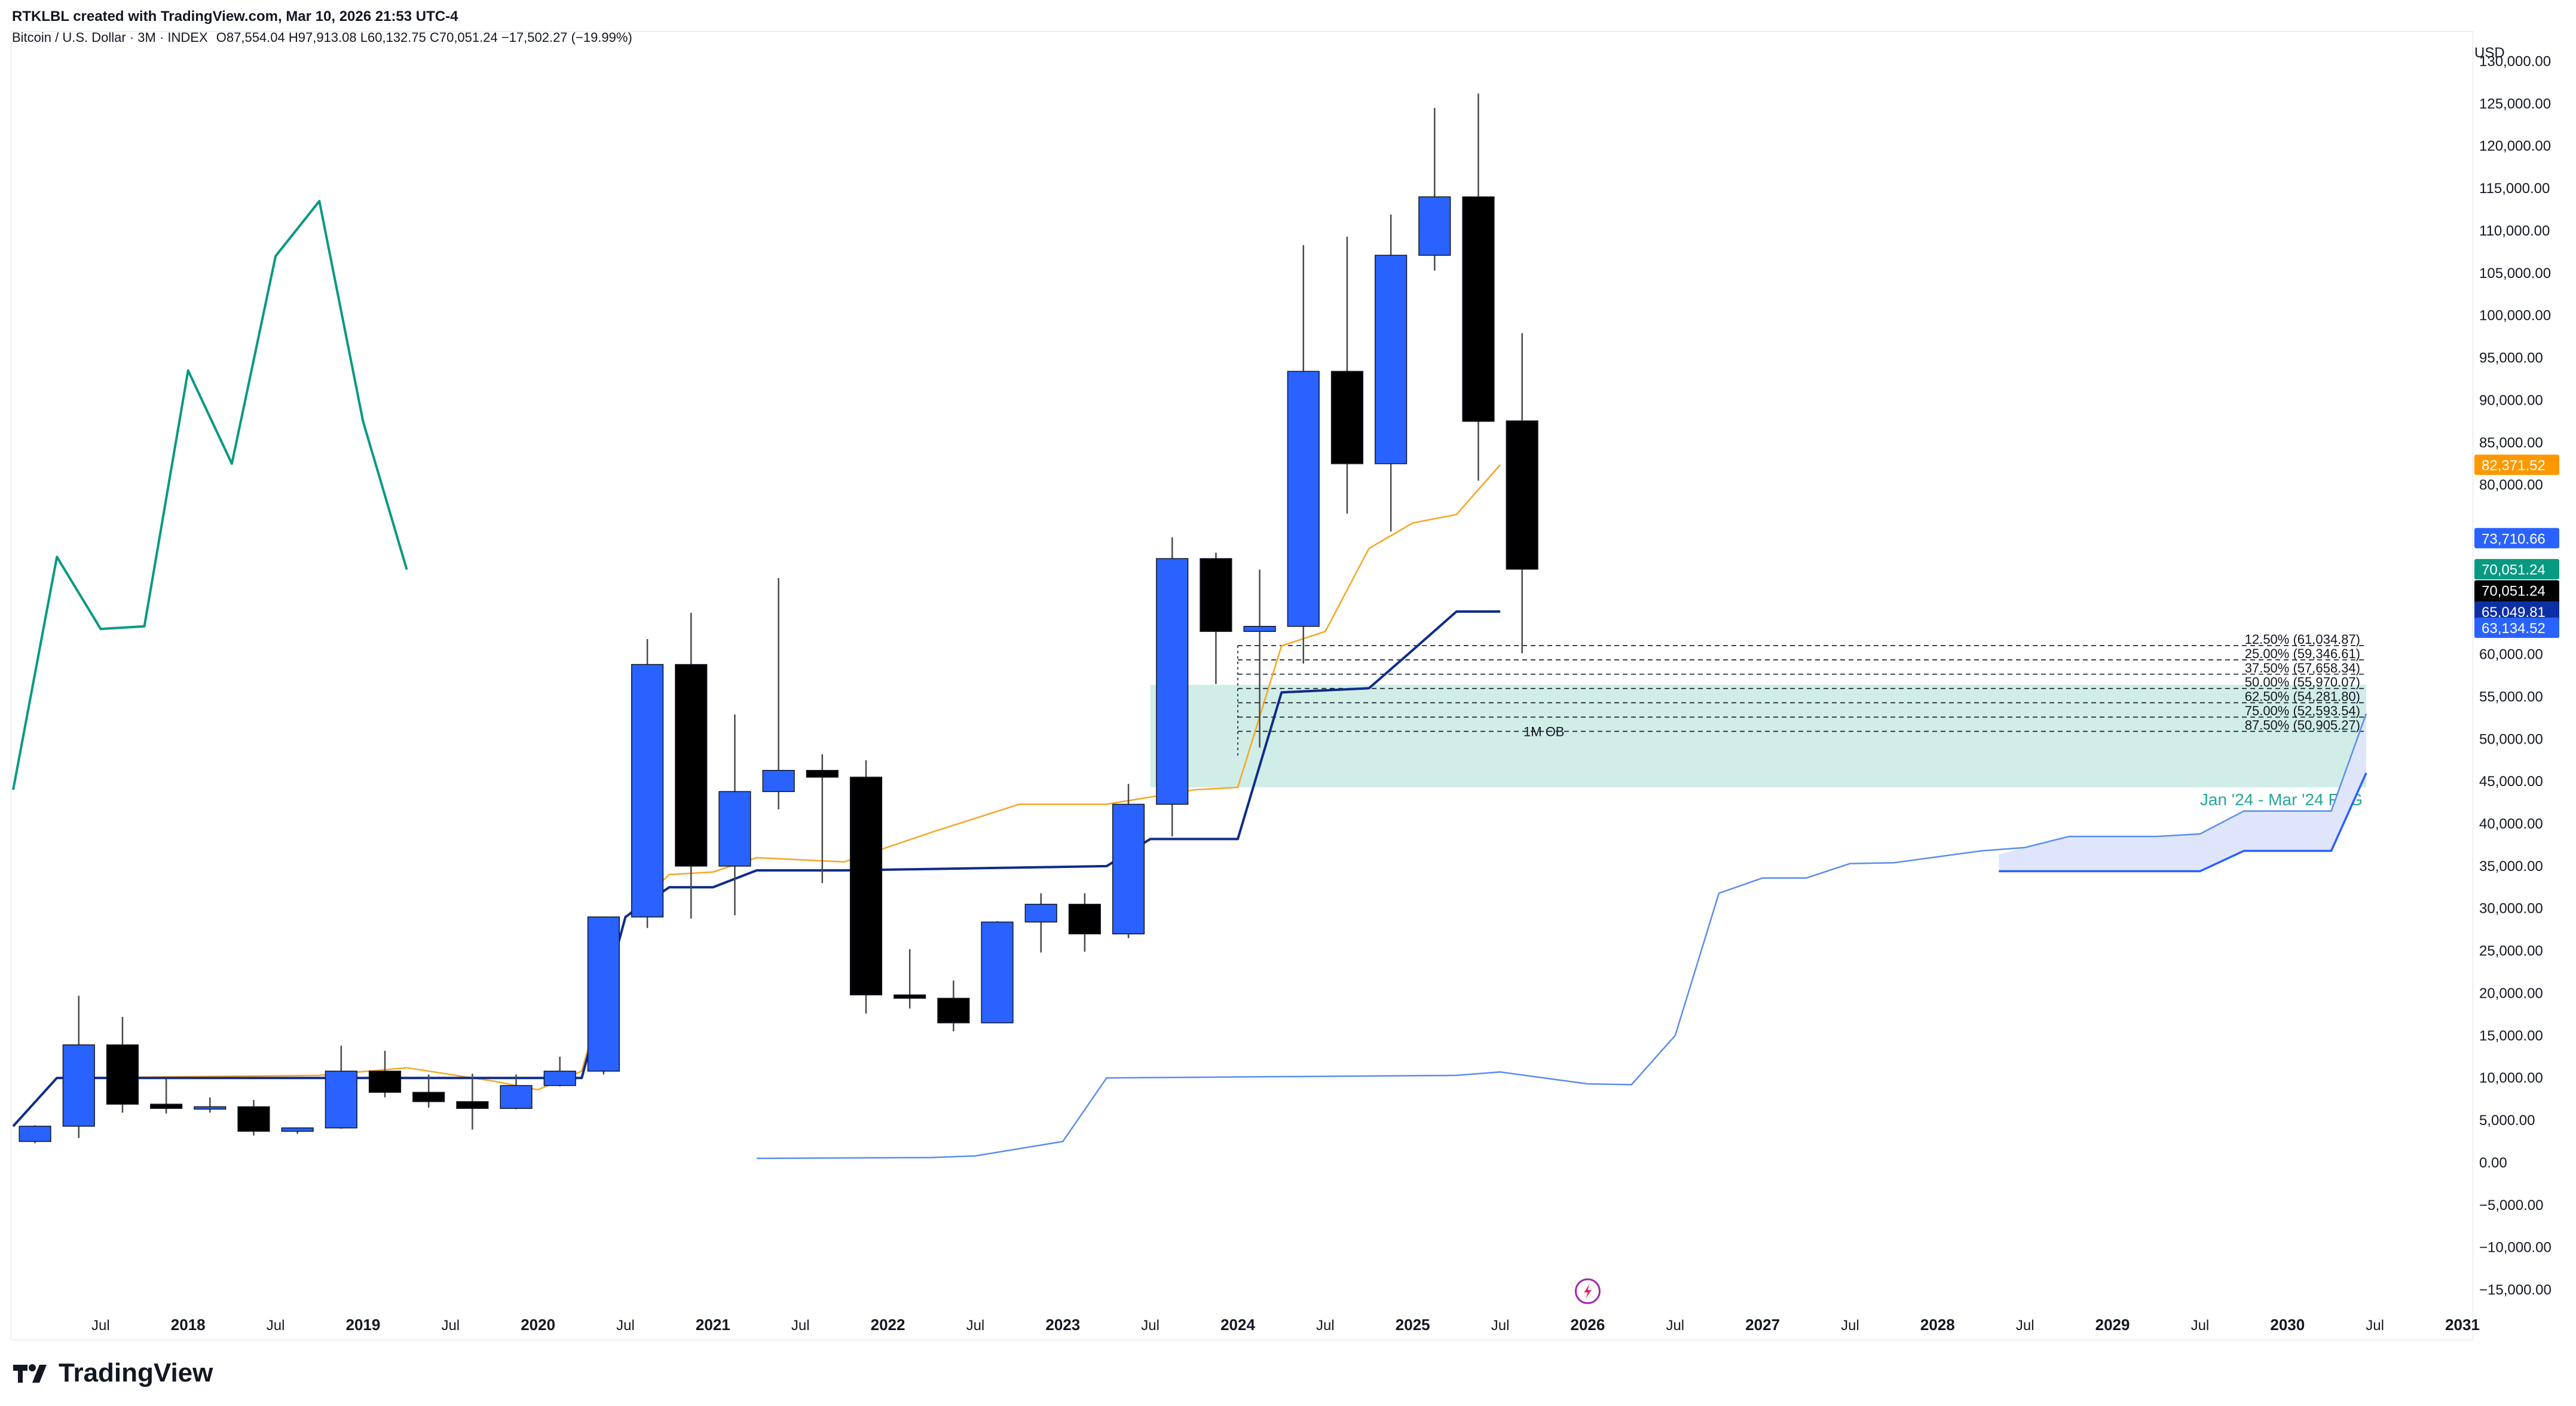  What do you see at coordinates (2302, 653) in the screenshot?
I see `fib-label: 25.00% (59,346.61)` at bounding box center [2302, 653].